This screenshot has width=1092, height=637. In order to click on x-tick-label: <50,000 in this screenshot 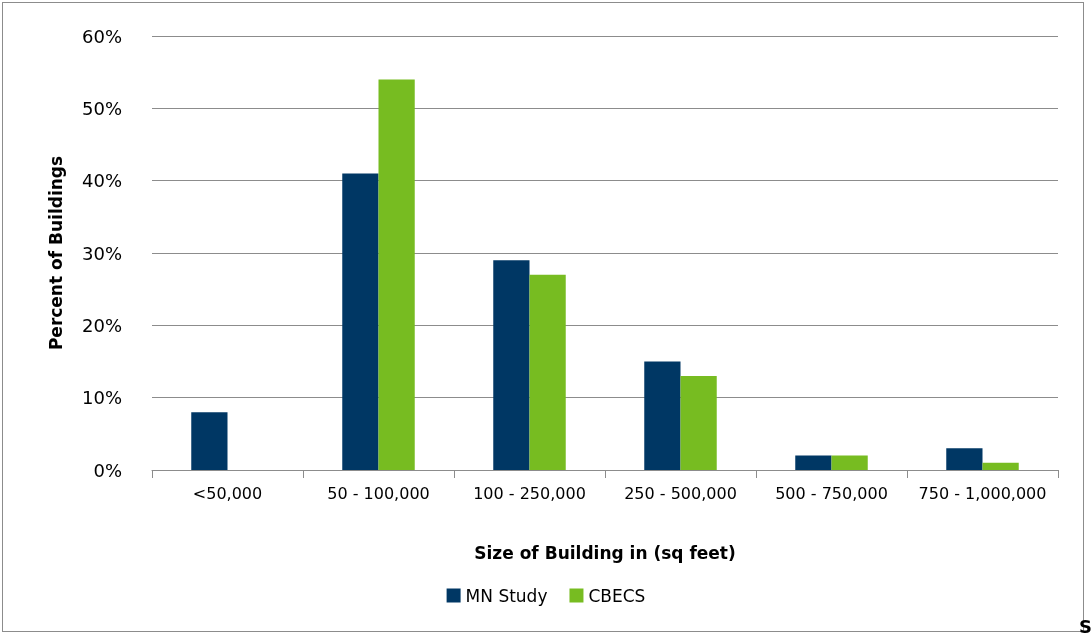, I will do `click(227, 493)`.